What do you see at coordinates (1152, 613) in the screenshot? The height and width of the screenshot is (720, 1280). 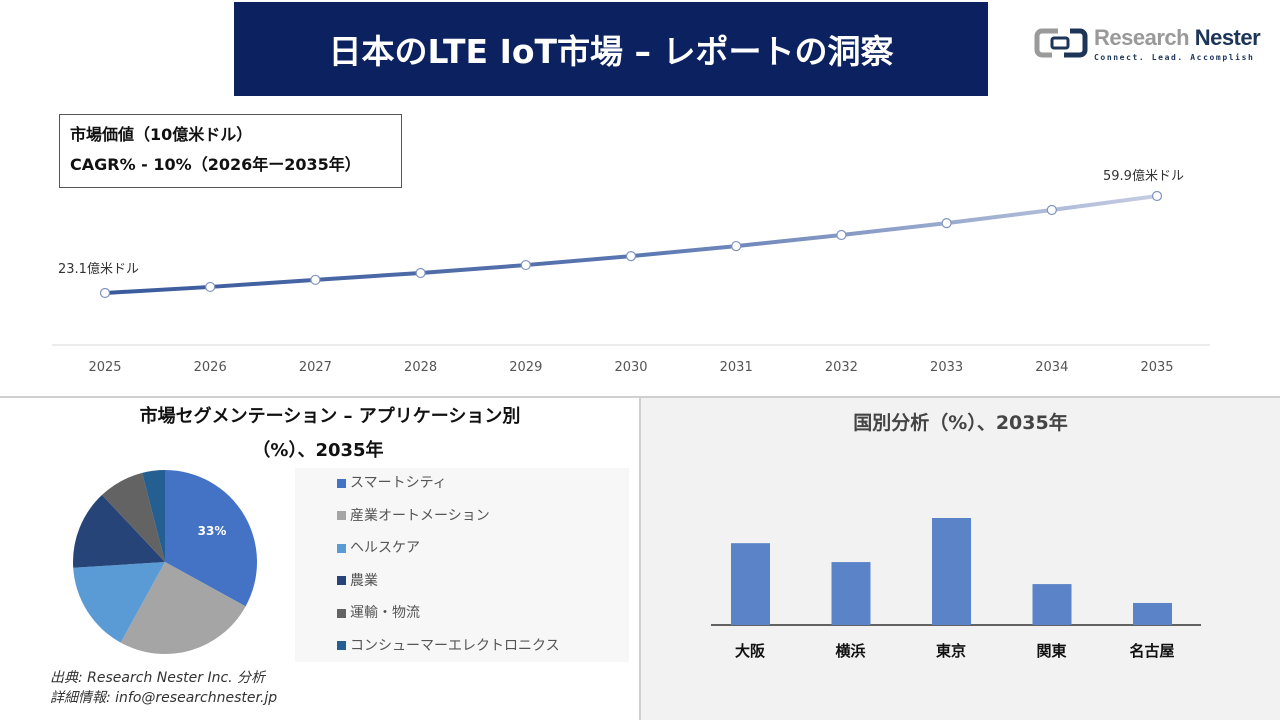 I see `bar-名古屋` at bounding box center [1152, 613].